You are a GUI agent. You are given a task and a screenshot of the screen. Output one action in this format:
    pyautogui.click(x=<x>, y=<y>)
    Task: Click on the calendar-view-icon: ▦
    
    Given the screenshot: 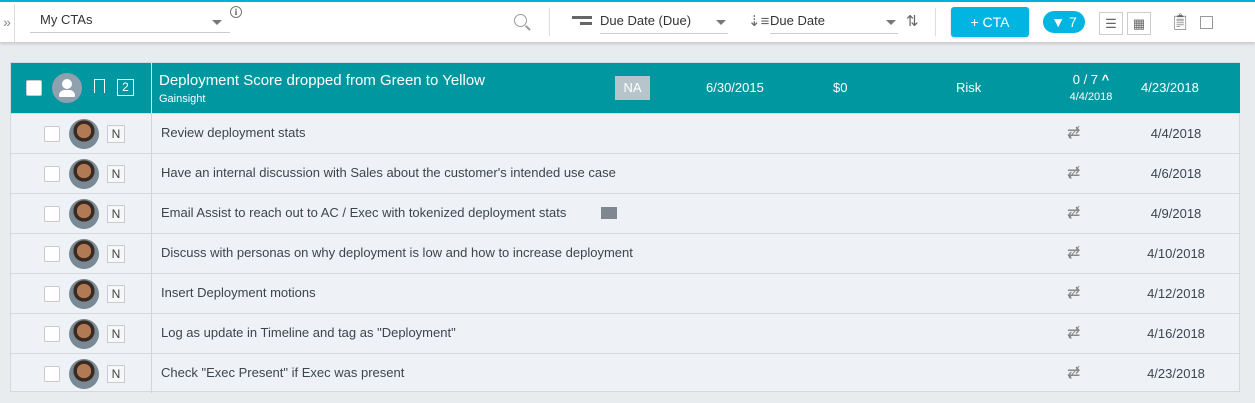 What is the action you would take?
    pyautogui.click(x=1139, y=23)
    